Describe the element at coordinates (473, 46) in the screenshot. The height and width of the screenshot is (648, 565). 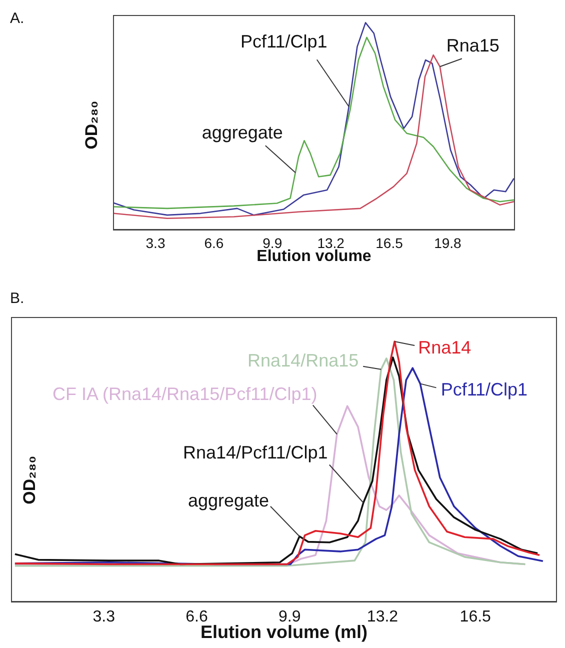
I see `series-label: Rna15` at that location.